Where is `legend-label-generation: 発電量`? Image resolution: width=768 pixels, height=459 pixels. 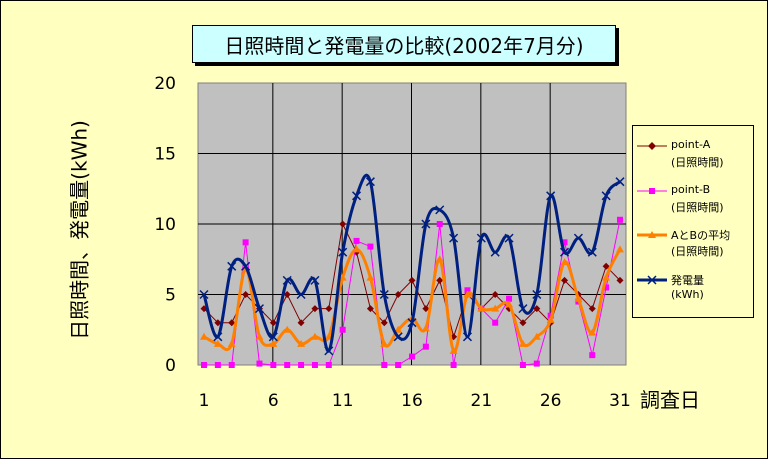 legend-label-generation: 発電量 is located at coordinates (687, 280).